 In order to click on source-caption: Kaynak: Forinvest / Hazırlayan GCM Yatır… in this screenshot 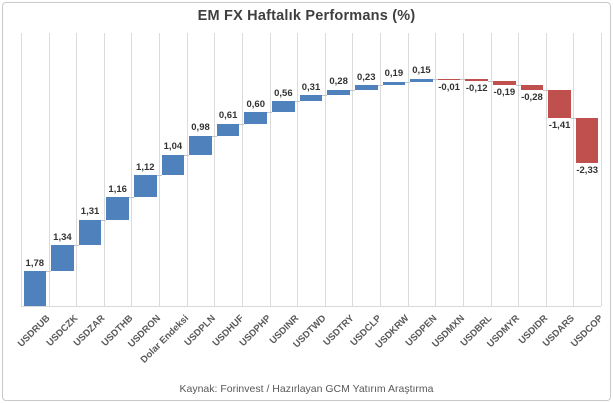, I will do `click(306, 389)`.